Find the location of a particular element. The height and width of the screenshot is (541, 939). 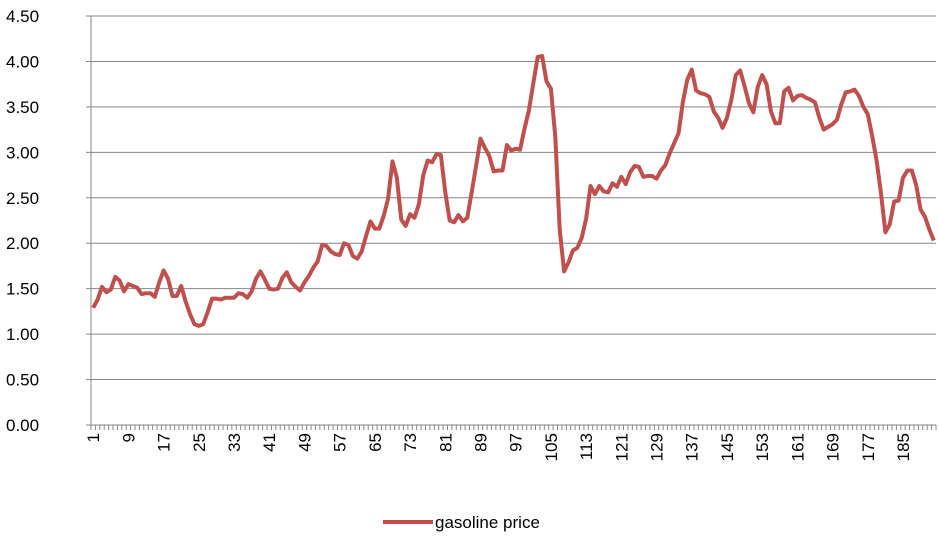

x-tick-label: 33 is located at coordinates (234, 442).